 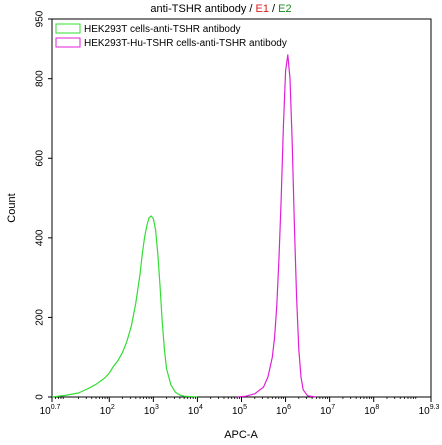 I want to click on legend-label-2: HEK293T-Hu-TSHR cells-anti-TSHR antibody, so click(x=185, y=43).